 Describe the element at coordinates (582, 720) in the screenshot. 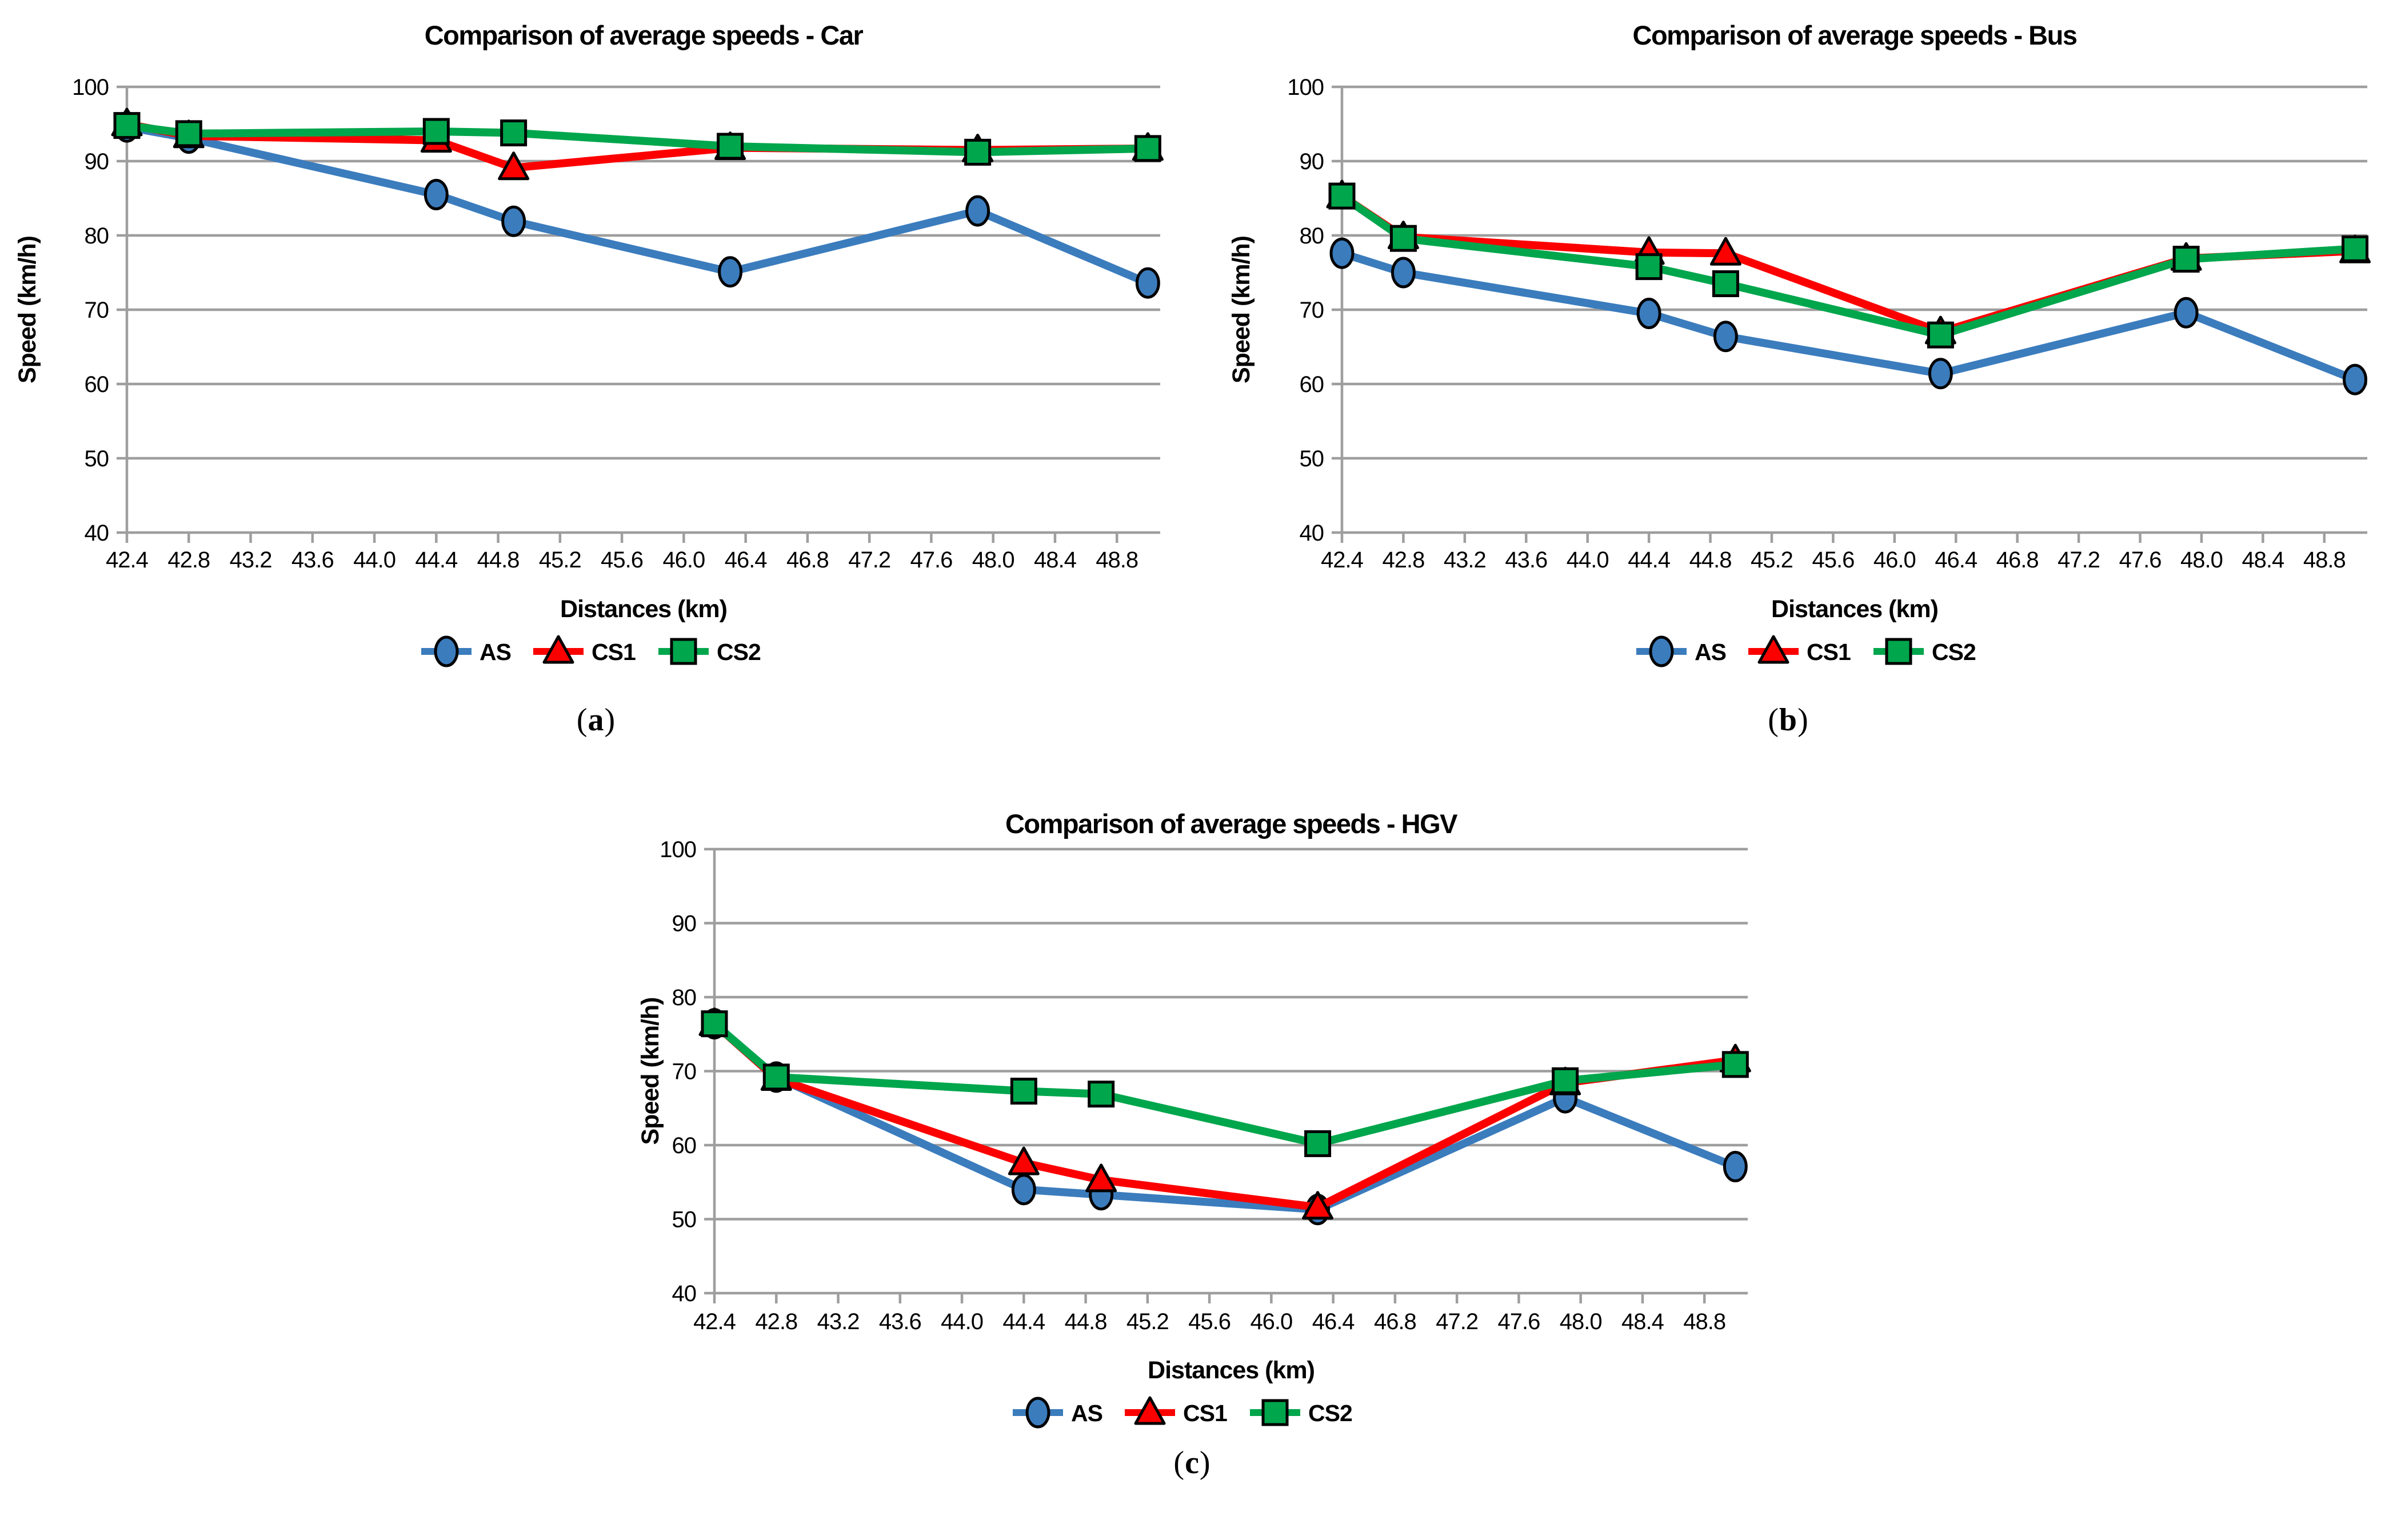

I see `panel-label-a-paren-open: (` at that location.